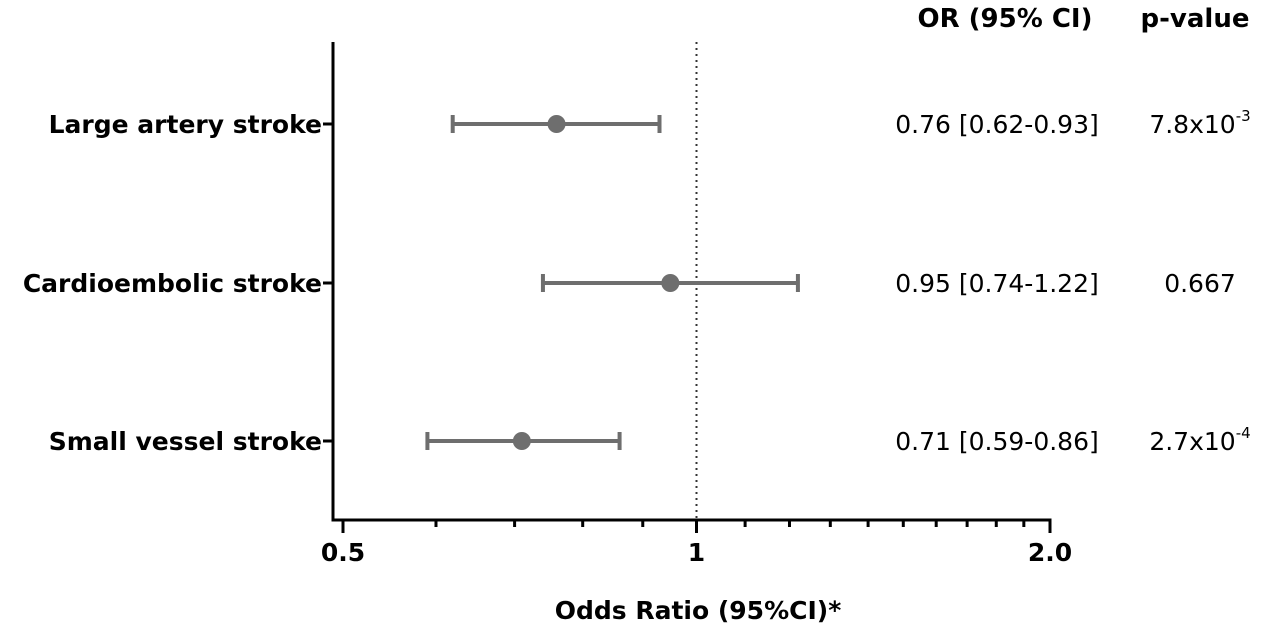 This screenshot has width=1280, height=638. What do you see at coordinates (1192, 124) in the screenshot?
I see `p-value-base: 7.8x10` at bounding box center [1192, 124].